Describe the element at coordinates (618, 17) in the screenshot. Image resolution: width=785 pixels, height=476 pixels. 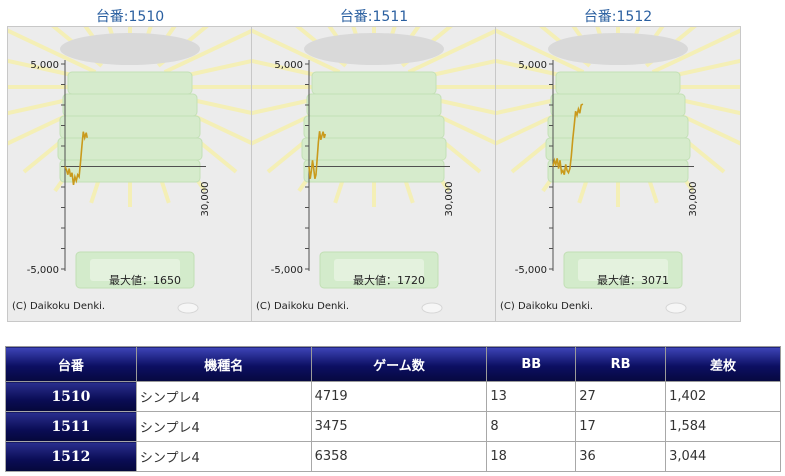
I see `graph-title: 台番:1512` at that location.